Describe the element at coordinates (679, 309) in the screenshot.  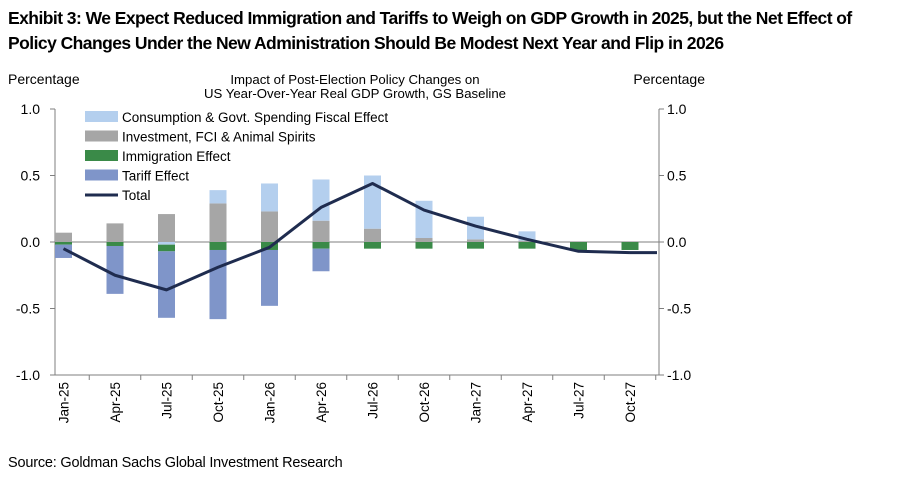
I see `y-tick-label-right: -0.5` at that location.